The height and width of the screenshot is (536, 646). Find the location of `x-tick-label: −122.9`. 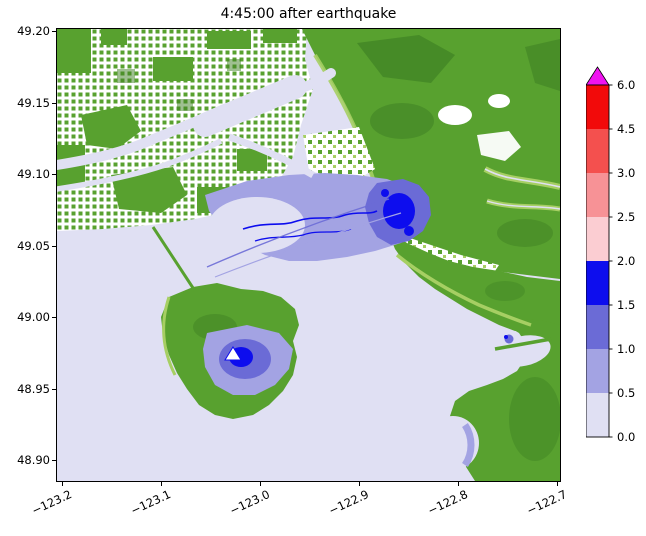

x-tick-label: −122.9 is located at coordinates (348, 502).